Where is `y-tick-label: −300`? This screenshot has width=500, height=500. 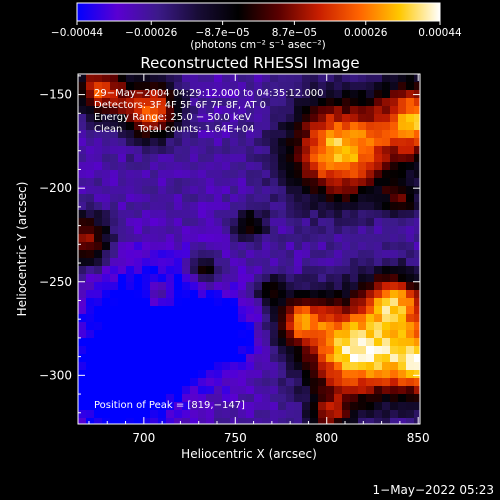 y-tick-label: −300 is located at coordinates (55, 375).